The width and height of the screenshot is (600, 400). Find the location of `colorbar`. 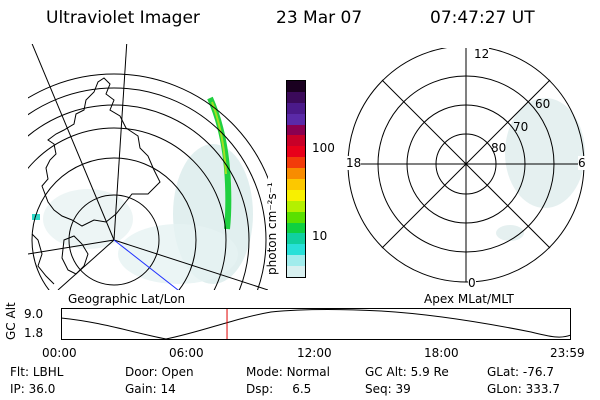

colorbar is located at coordinates (296, 179).